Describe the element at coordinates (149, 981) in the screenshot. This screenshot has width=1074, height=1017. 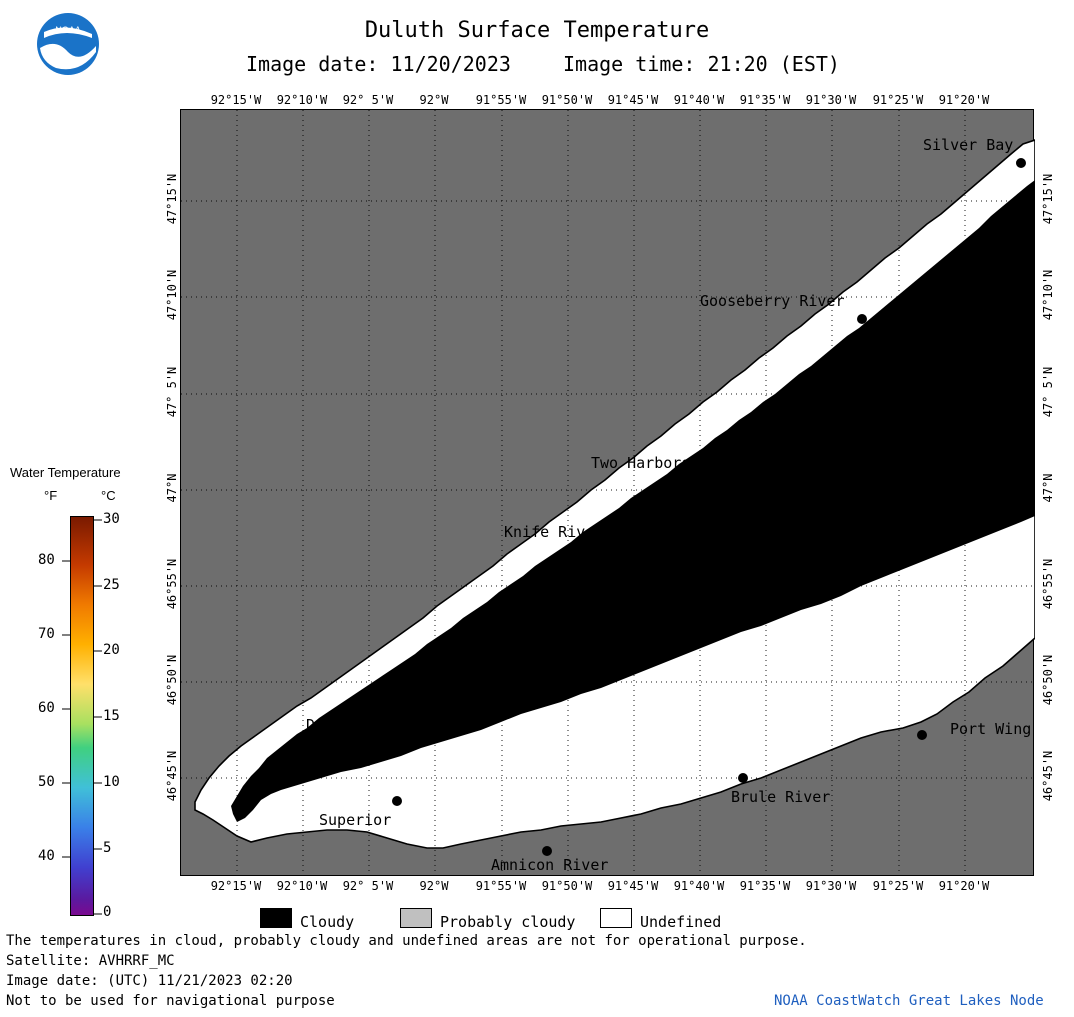
I see `footer-image-date: Image date: (UTC) 11/21/2023 02:20` at that location.